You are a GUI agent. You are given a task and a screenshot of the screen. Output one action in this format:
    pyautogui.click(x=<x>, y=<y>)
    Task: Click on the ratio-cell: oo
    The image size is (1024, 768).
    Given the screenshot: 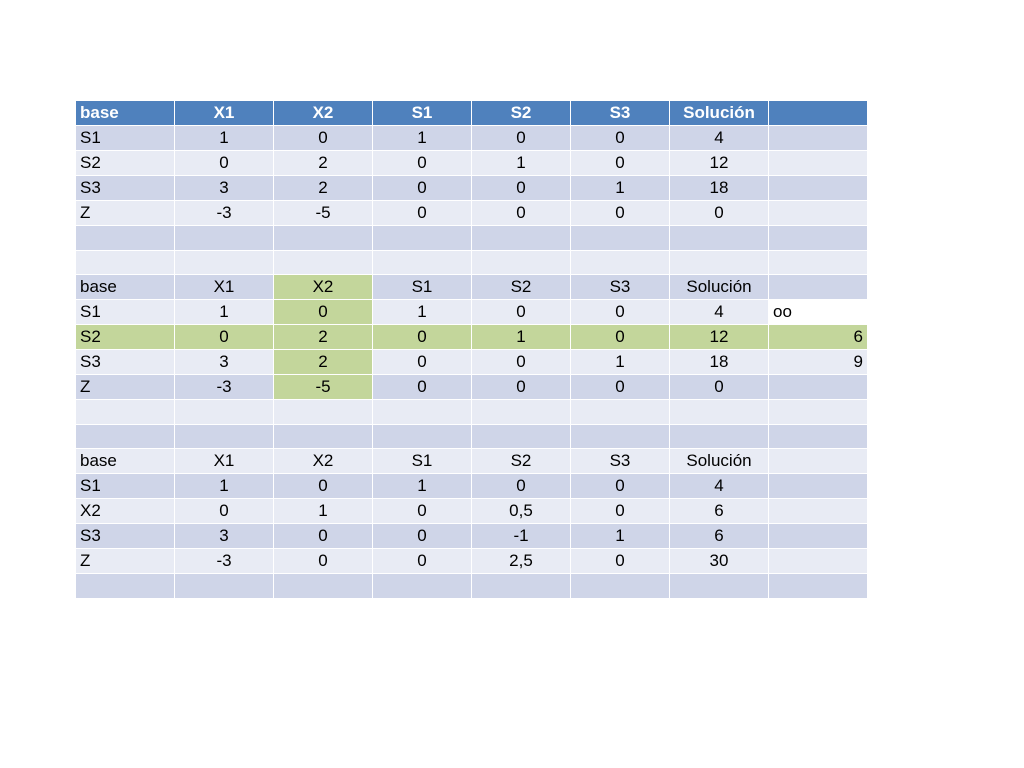 What is the action you would take?
    pyautogui.click(x=818, y=313)
    